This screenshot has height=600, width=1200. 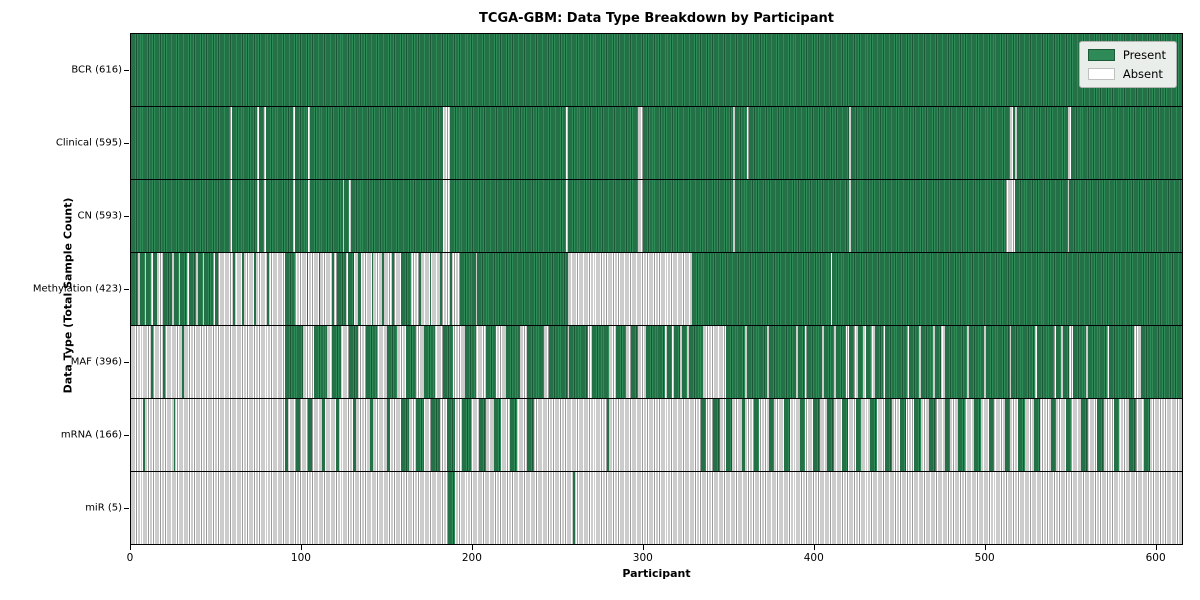 What do you see at coordinates (77, 289) in the screenshot?
I see `y-tick-label-Methylation: Methylation (423)` at bounding box center [77, 289].